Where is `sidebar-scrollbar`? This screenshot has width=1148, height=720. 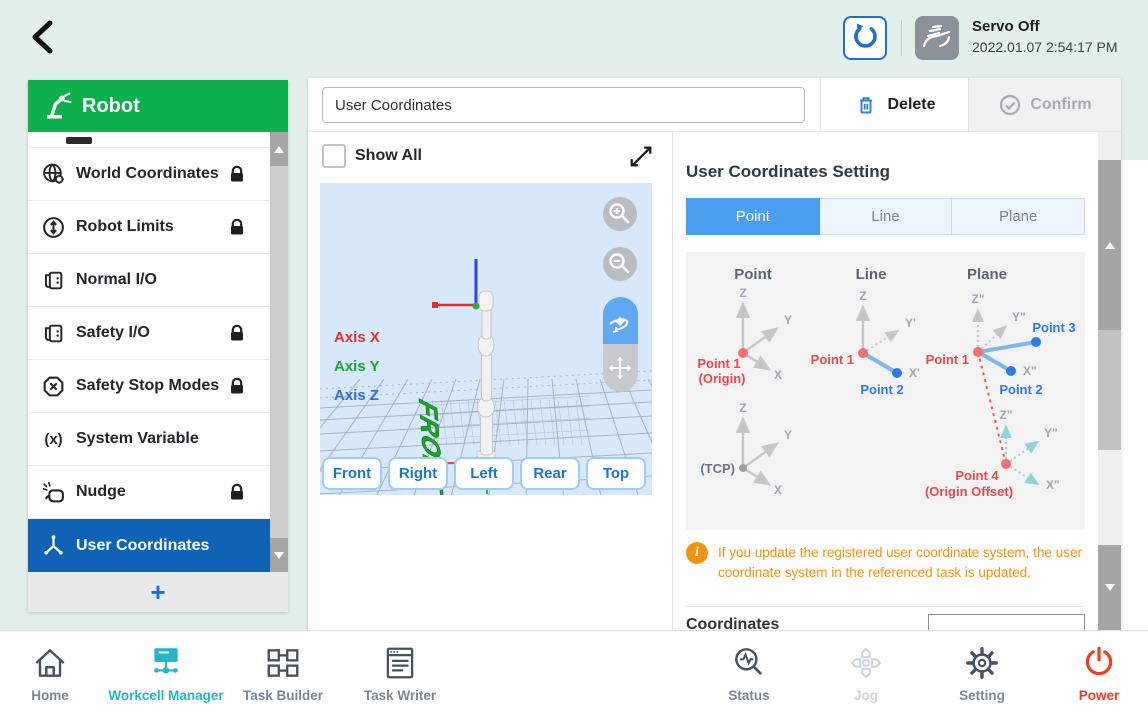
sidebar-scrollbar is located at coordinates (279, 352).